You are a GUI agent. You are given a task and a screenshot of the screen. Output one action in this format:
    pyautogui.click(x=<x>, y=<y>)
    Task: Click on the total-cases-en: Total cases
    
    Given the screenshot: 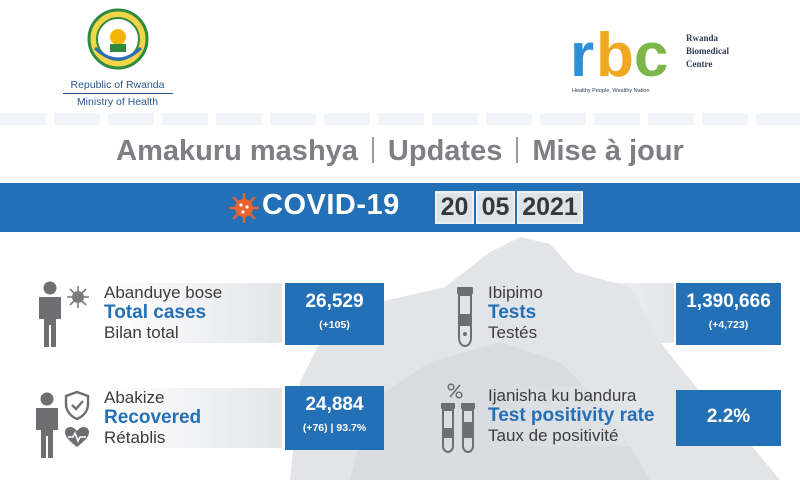 What is the action you would take?
    pyautogui.click(x=155, y=312)
    